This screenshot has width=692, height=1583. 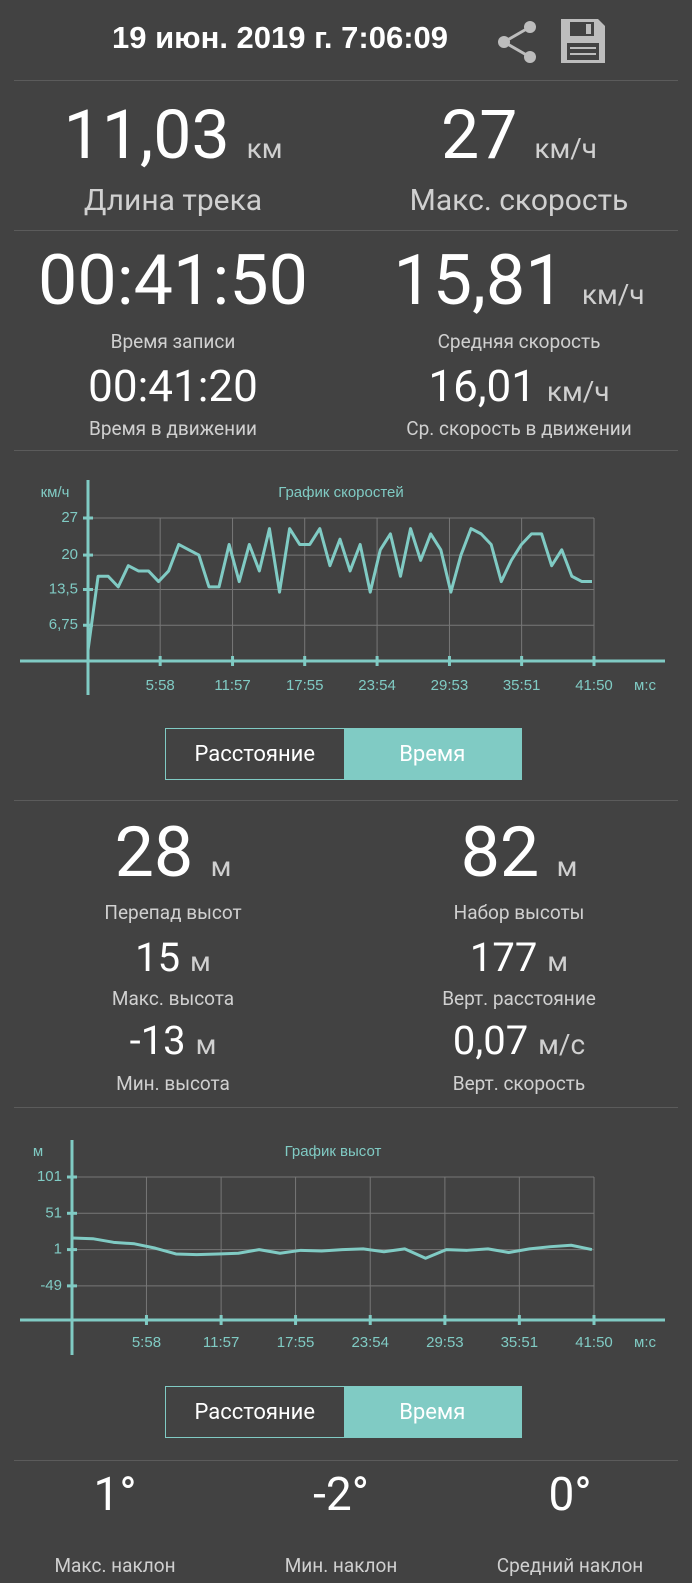 I want to click on chart-title: График скоростей, so click(x=341, y=492).